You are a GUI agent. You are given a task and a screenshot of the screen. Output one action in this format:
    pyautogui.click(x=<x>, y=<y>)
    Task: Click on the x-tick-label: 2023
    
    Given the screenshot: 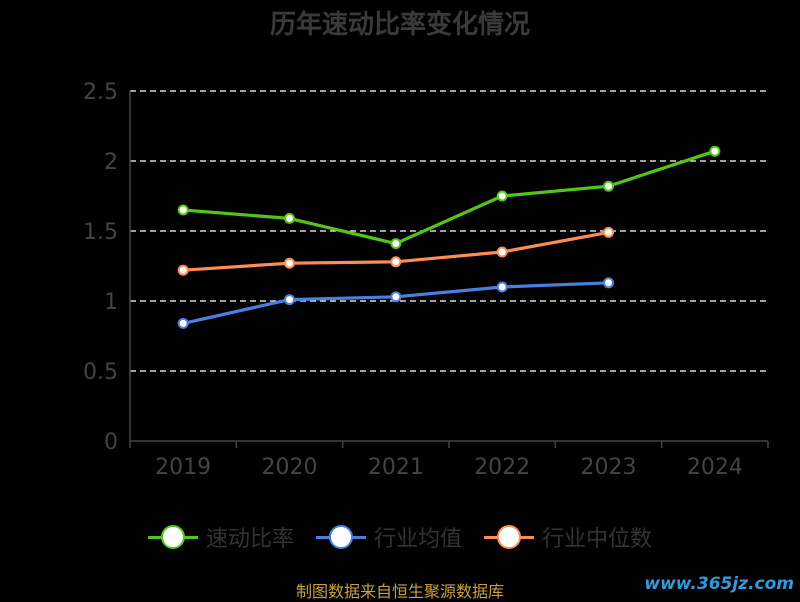 What is the action you would take?
    pyautogui.click(x=609, y=467)
    